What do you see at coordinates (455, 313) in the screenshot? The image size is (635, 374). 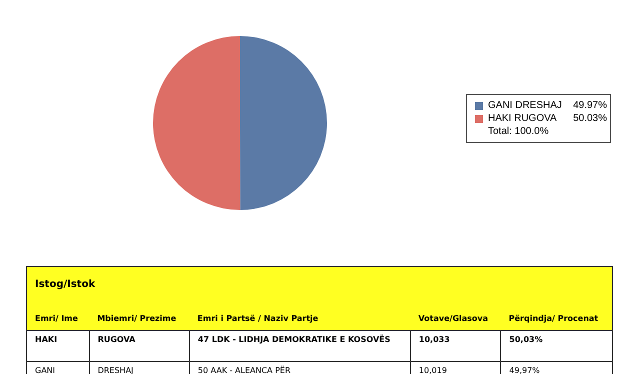 I see `text: Votave/Glasova` at bounding box center [455, 313].